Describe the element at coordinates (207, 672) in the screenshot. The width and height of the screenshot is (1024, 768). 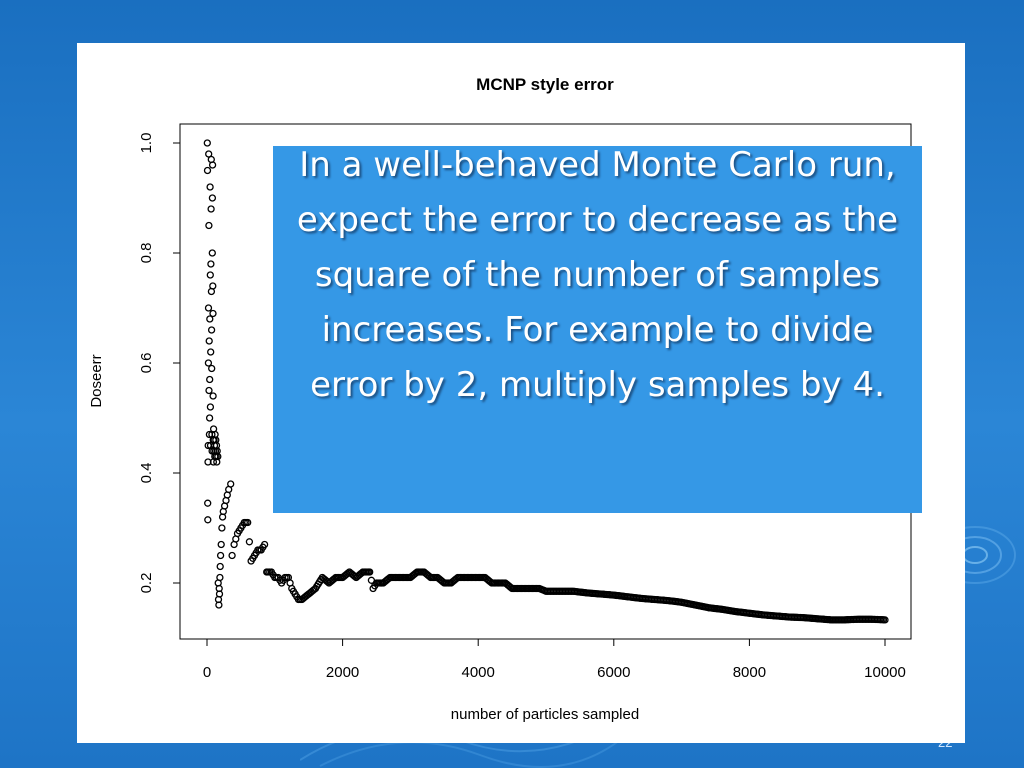
I see `x-tick-label: 0` at that location.